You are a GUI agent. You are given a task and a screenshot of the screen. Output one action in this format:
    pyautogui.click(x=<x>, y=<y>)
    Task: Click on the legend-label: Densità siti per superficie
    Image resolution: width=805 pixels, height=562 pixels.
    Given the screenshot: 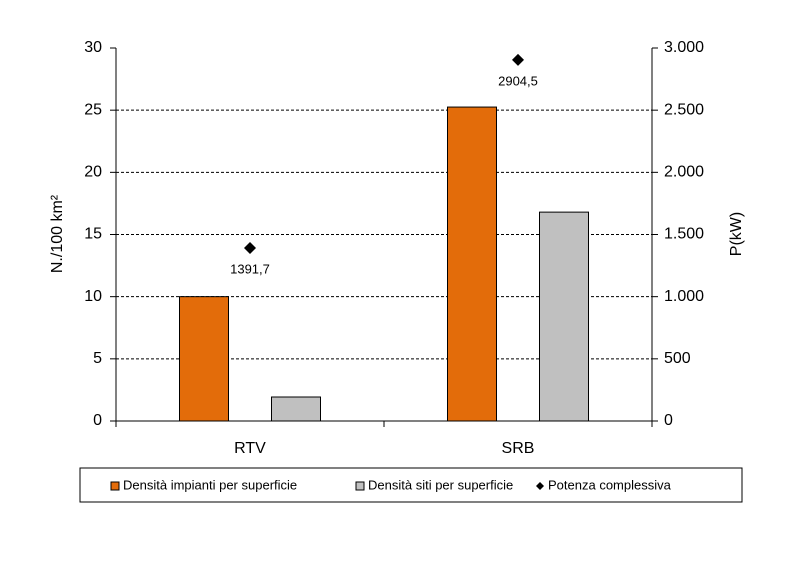 What is the action you would take?
    pyautogui.click(x=440, y=484)
    